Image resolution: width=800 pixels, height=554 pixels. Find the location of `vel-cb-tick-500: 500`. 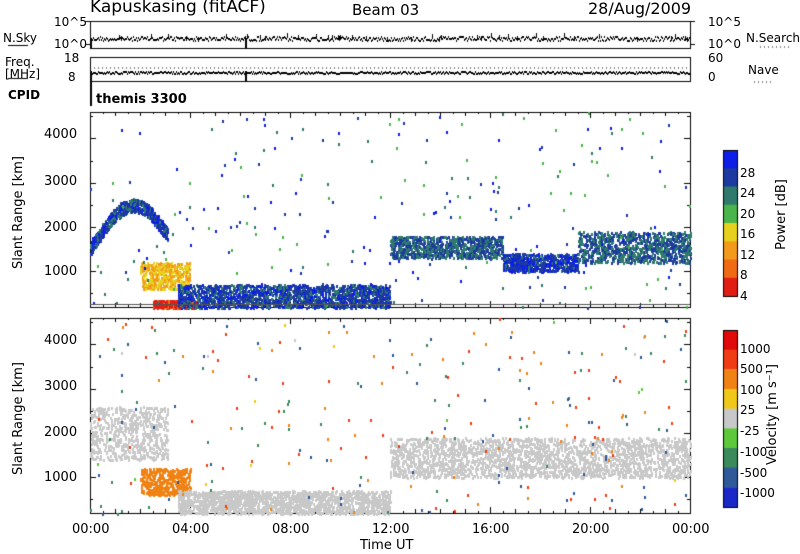

vel-cb-tick-500: 500 is located at coordinates (751, 369).